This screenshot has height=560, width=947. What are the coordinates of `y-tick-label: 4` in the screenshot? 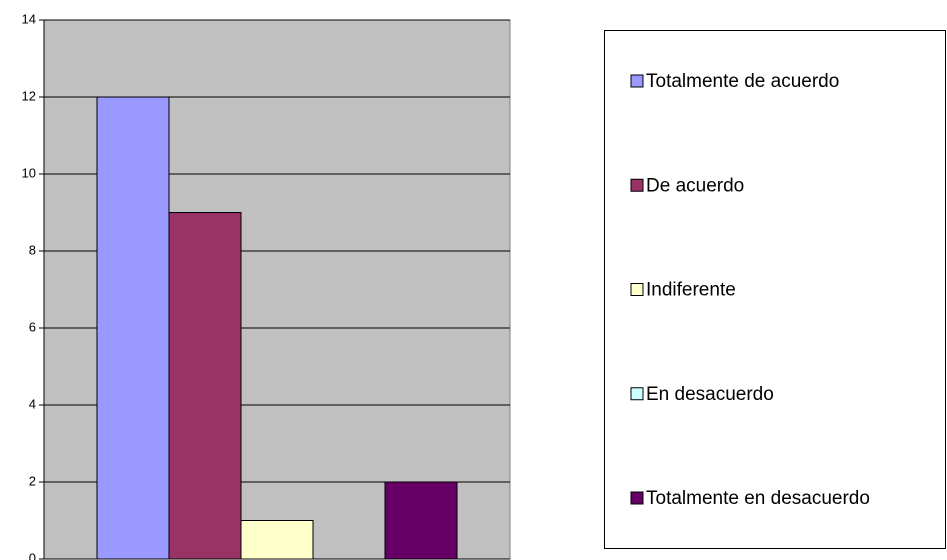 It's located at (32, 403).